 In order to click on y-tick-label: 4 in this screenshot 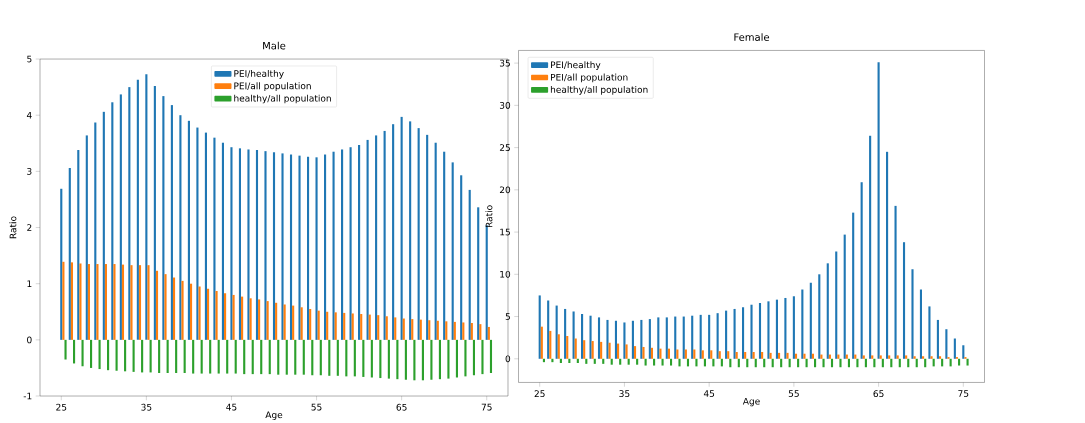, I will do `click(29, 115)`.